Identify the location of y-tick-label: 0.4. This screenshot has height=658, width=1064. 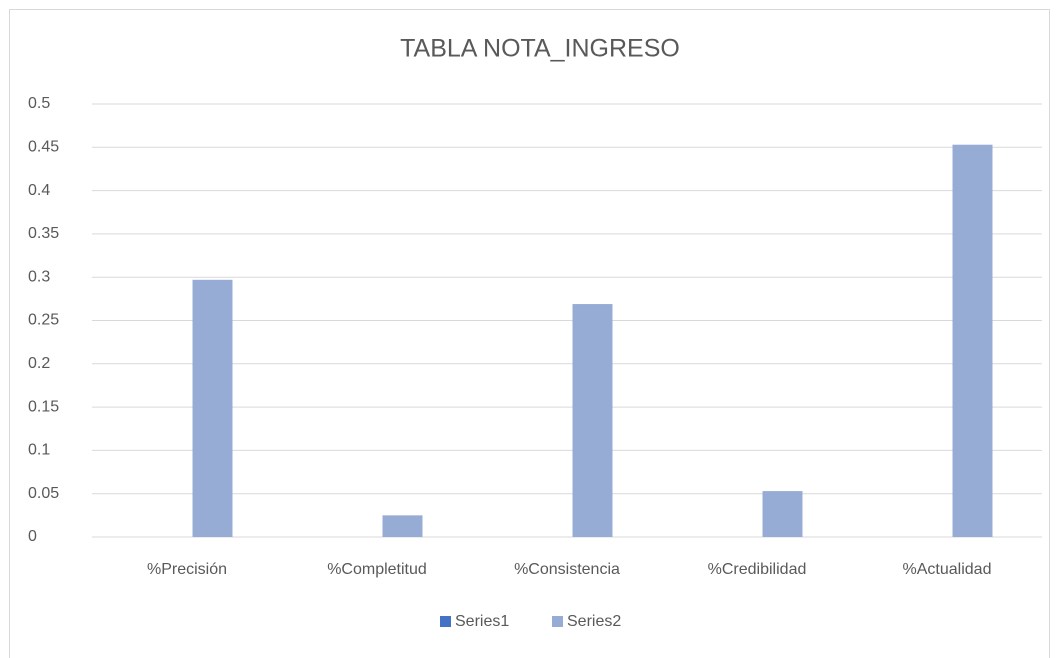
(39, 190).